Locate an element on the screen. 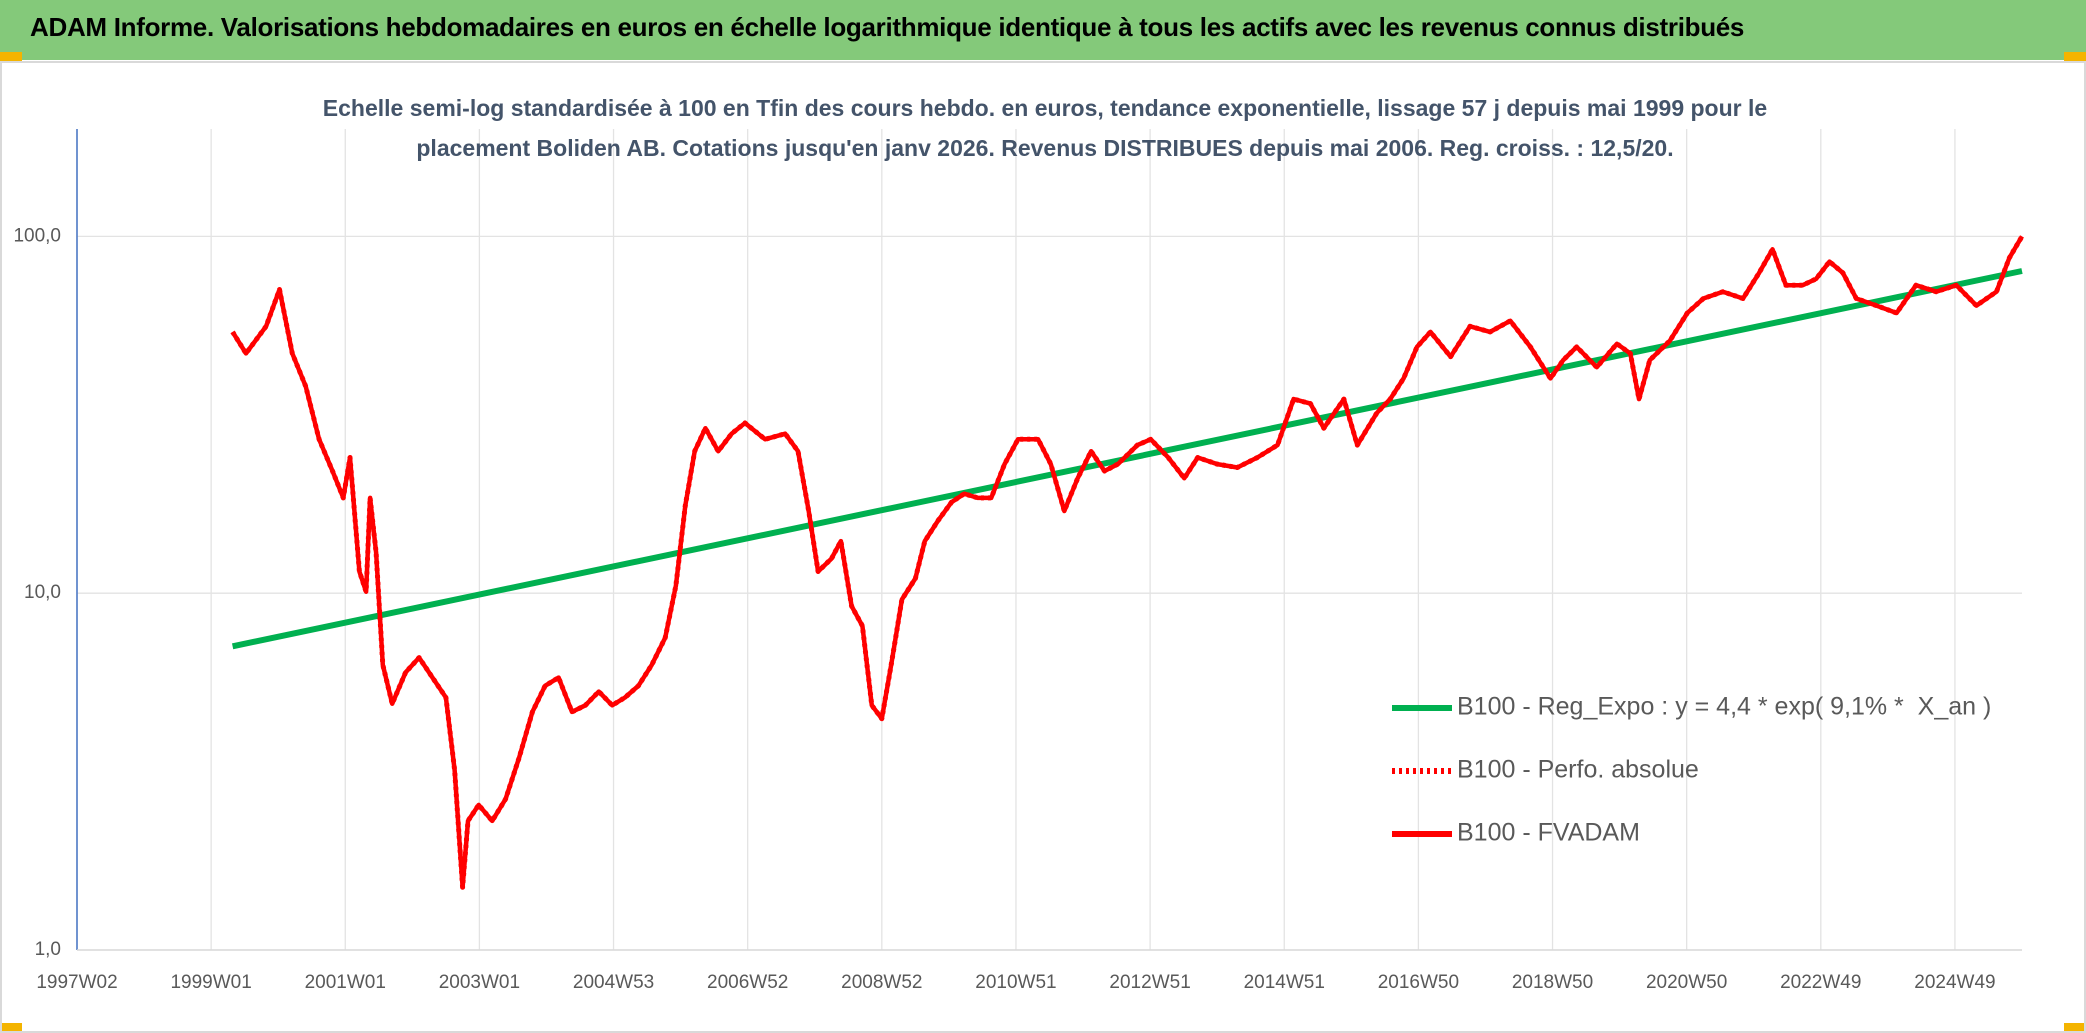  x-tick-label: 2018W50 is located at coordinates (1552, 982).